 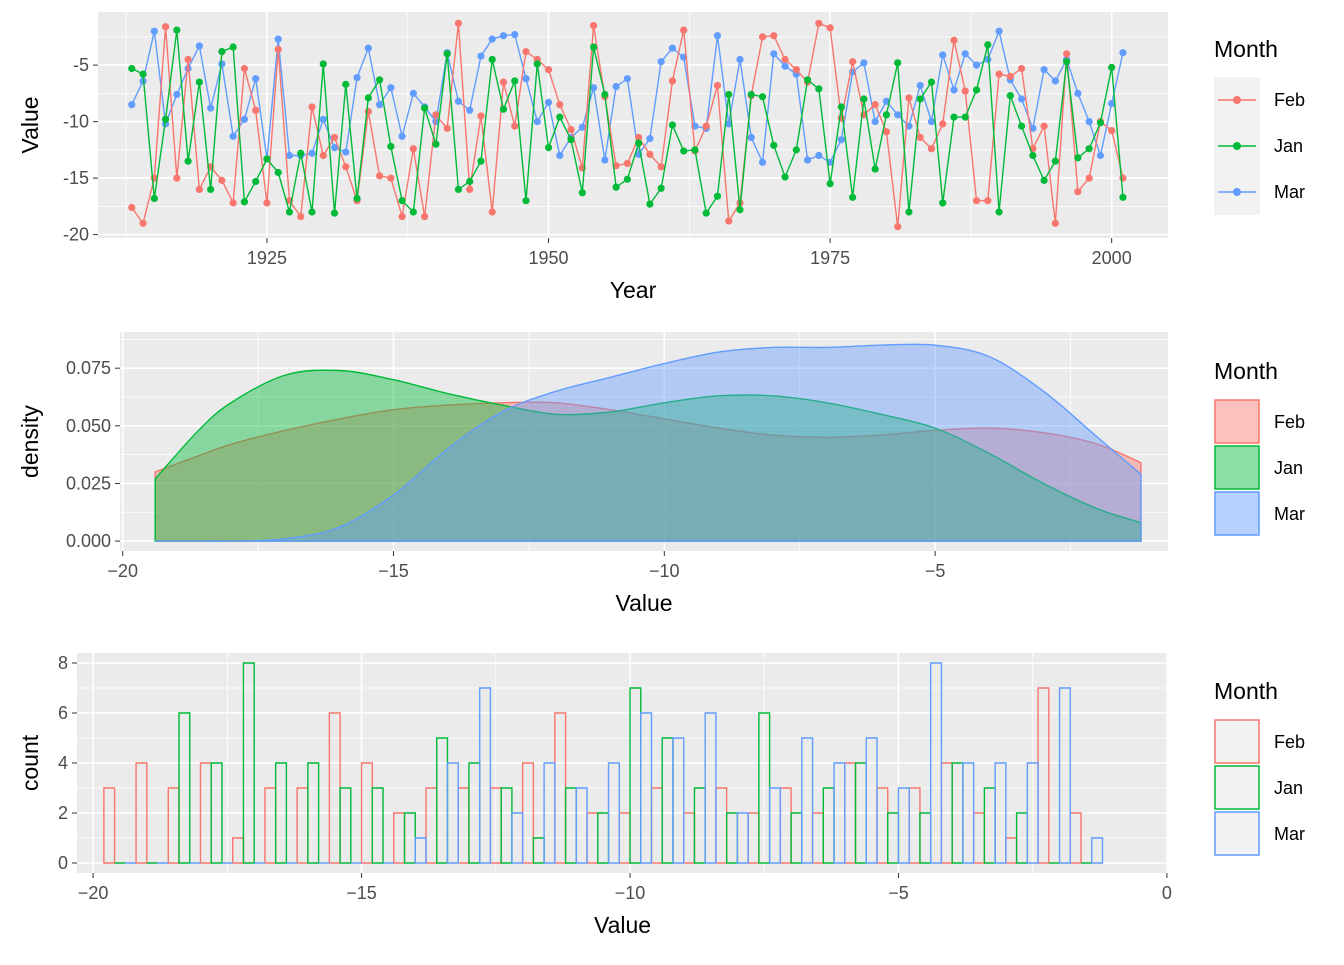 What do you see at coordinates (88, 483) in the screenshot?
I see `y-tick-label: 0.025` at bounding box center [88, 483].